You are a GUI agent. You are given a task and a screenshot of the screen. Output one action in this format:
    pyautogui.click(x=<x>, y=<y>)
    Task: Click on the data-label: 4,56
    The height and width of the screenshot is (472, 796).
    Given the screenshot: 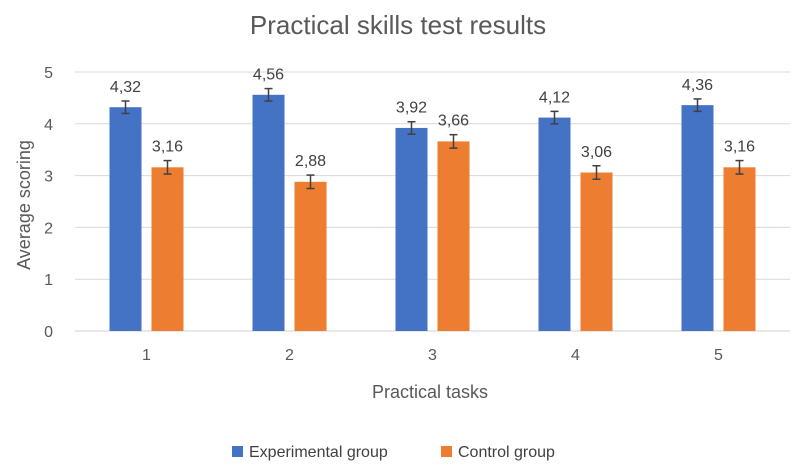 What is the action you would take?
    pyautogui.click(x=268, y=75)
    